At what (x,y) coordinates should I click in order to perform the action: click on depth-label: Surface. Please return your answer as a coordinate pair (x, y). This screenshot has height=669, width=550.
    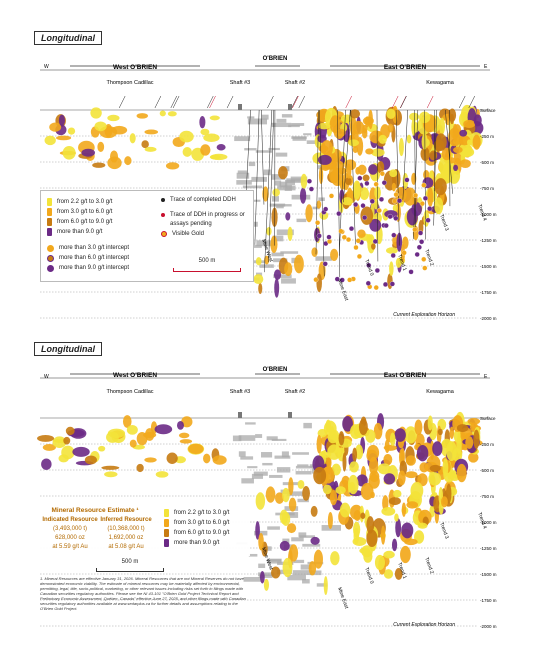
    Looking at the image, I should click on (488, 110).